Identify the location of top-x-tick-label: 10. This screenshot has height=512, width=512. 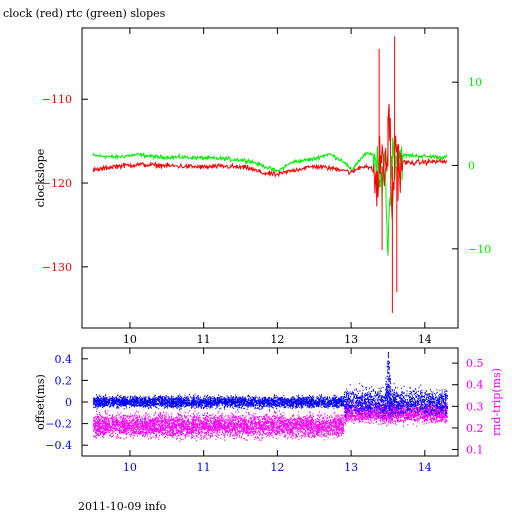
(130, 339).